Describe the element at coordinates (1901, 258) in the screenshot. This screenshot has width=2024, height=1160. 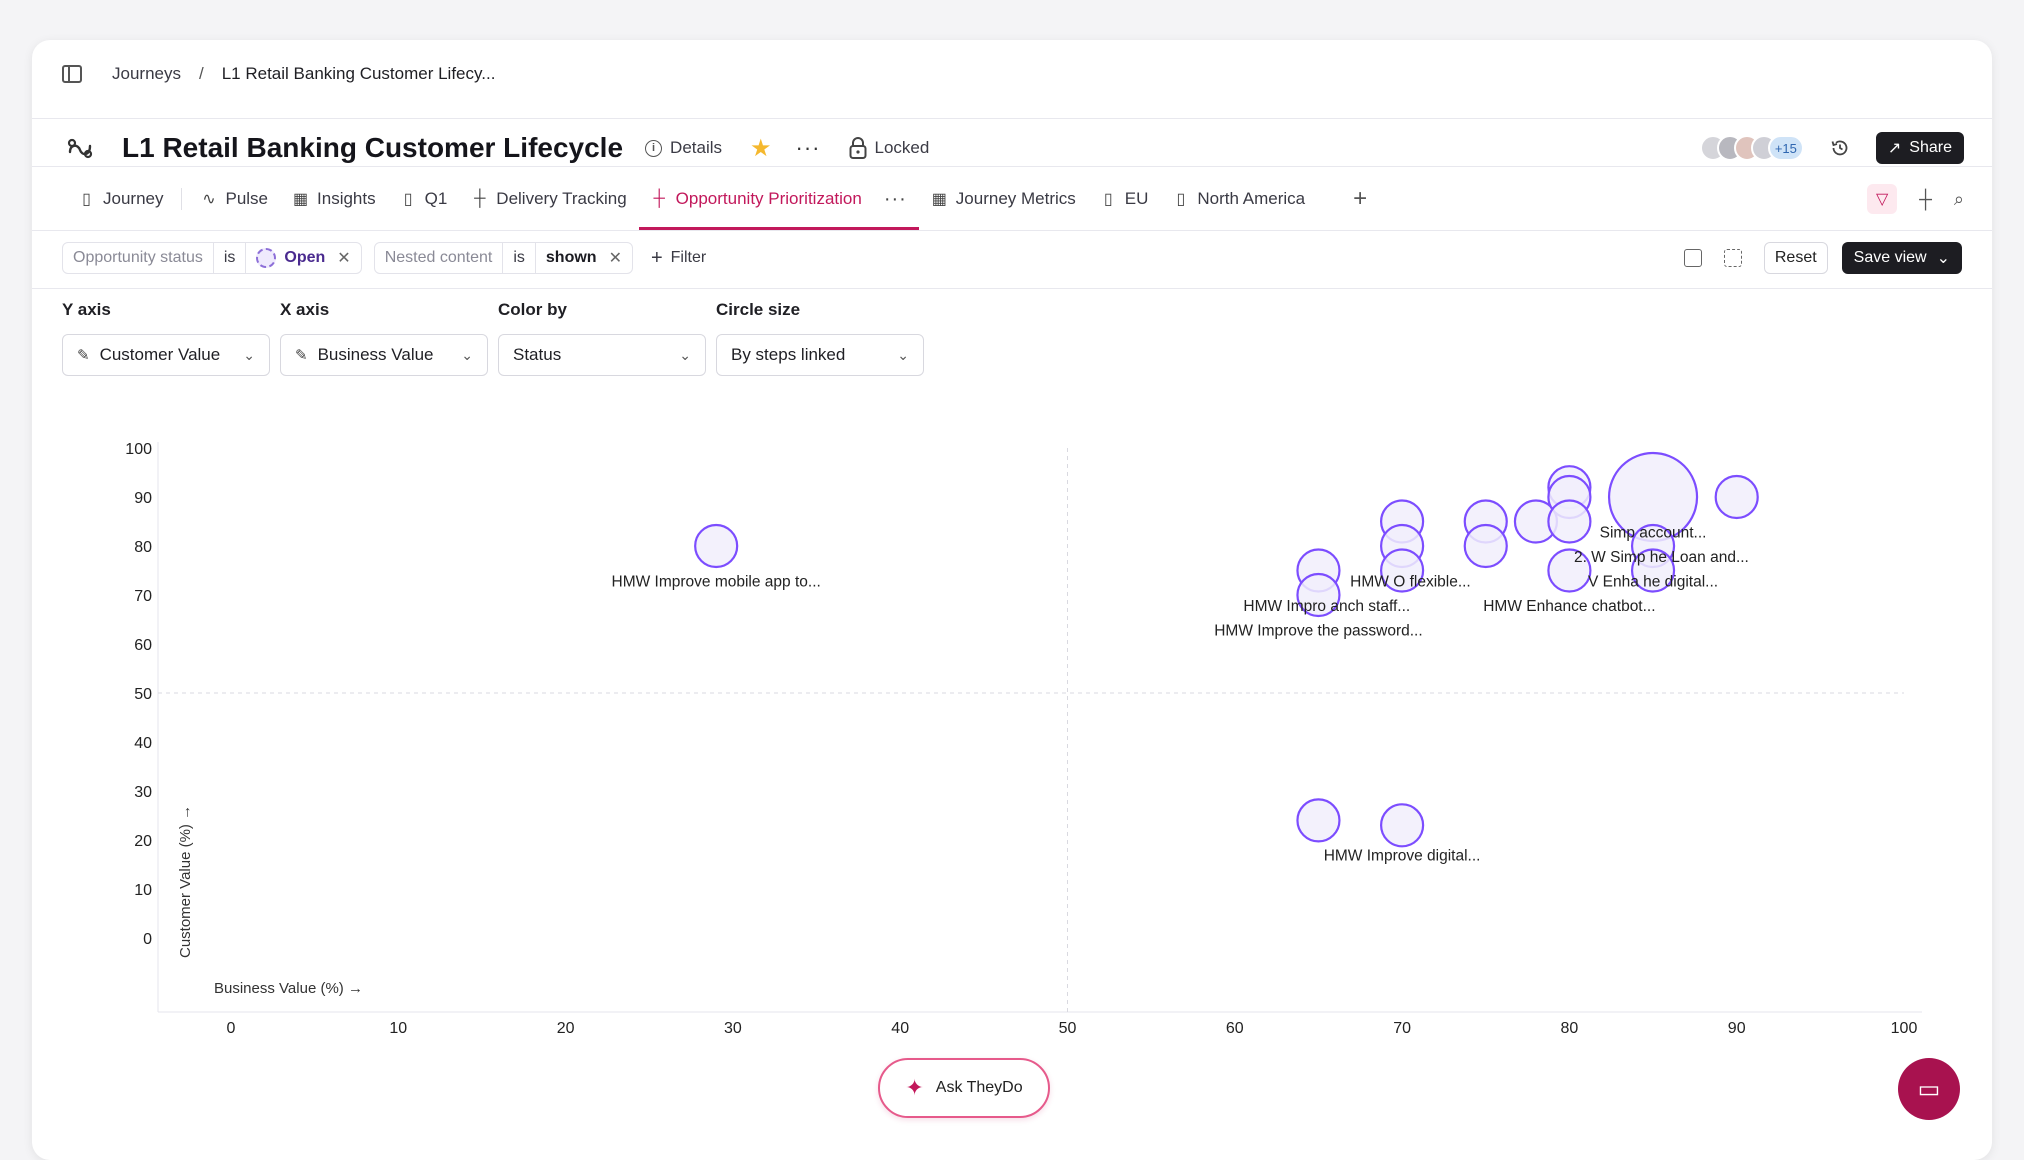
I see `save-view-button: Save view ⌄` at that location.